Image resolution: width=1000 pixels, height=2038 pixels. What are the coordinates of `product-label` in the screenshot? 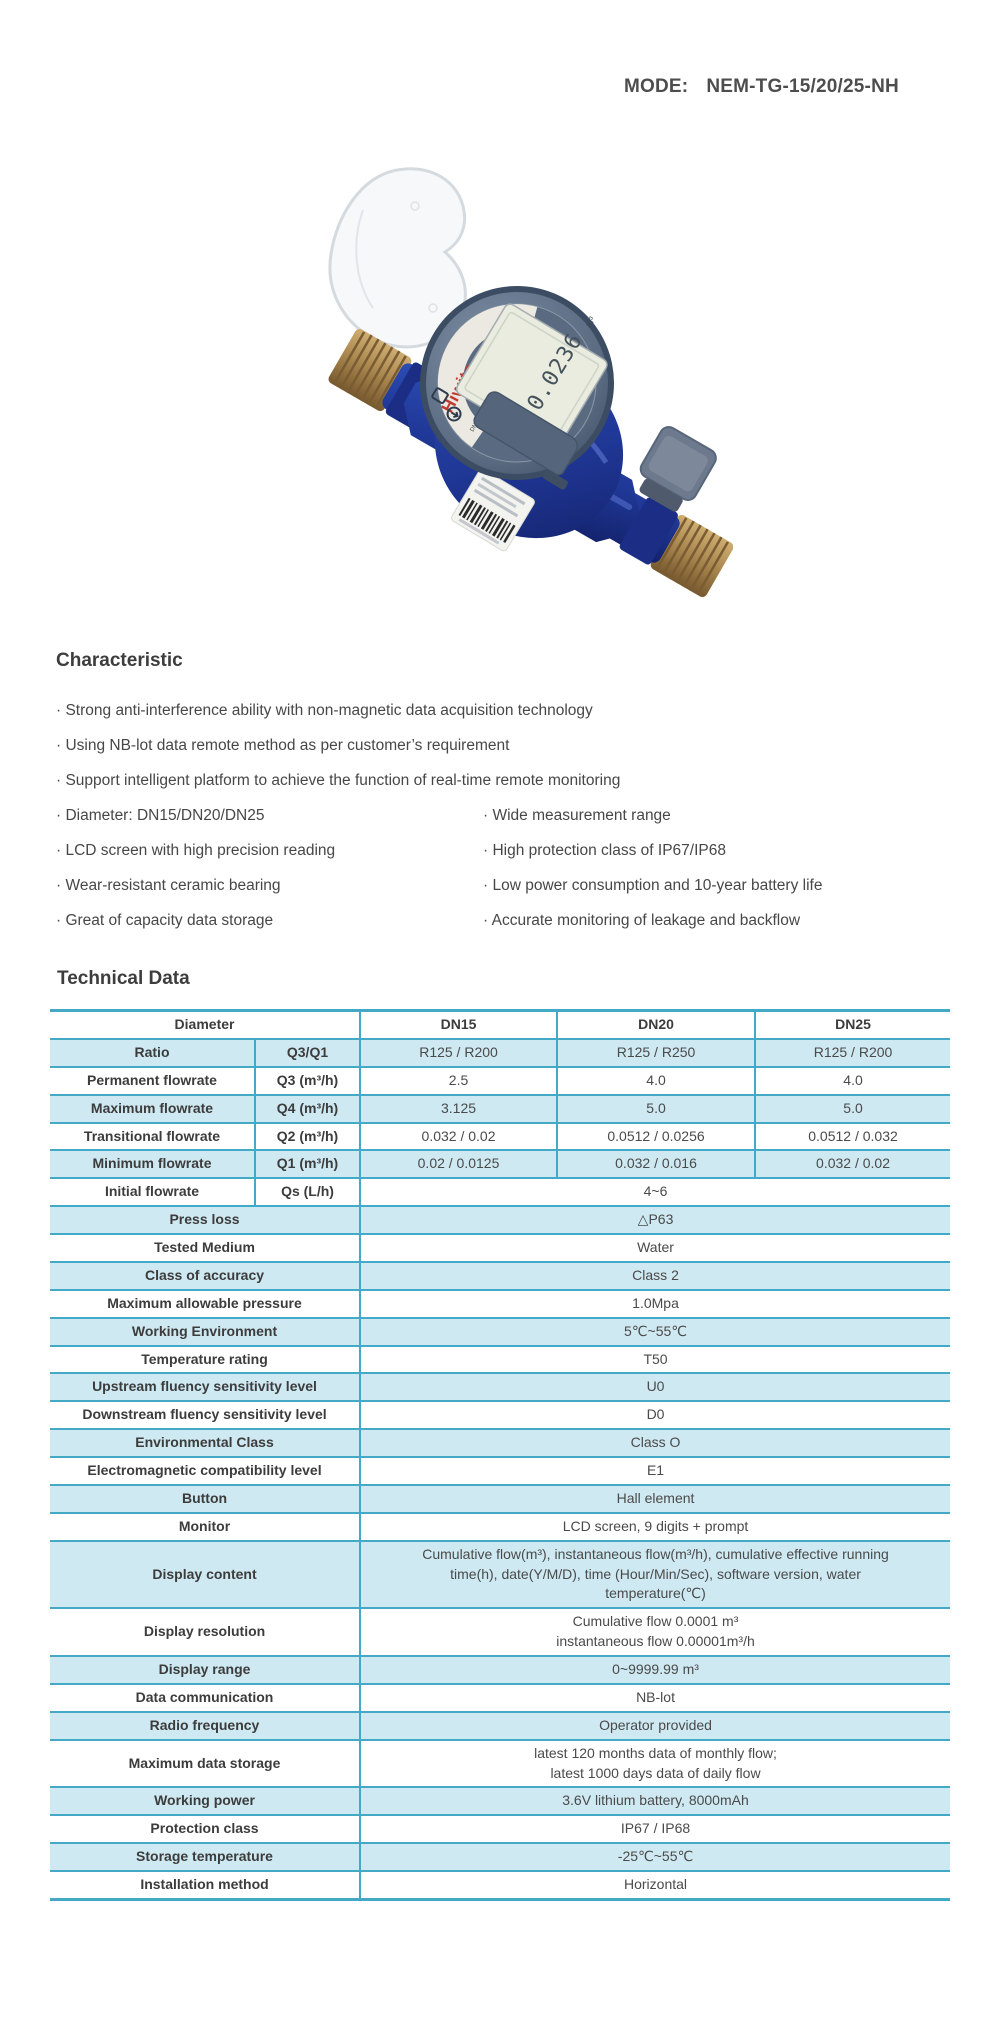 It's located at (493, 510).